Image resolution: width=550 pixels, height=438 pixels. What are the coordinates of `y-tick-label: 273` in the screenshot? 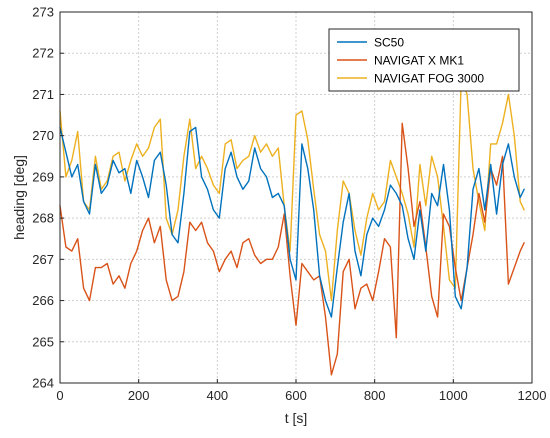 It's located at (43, 12).